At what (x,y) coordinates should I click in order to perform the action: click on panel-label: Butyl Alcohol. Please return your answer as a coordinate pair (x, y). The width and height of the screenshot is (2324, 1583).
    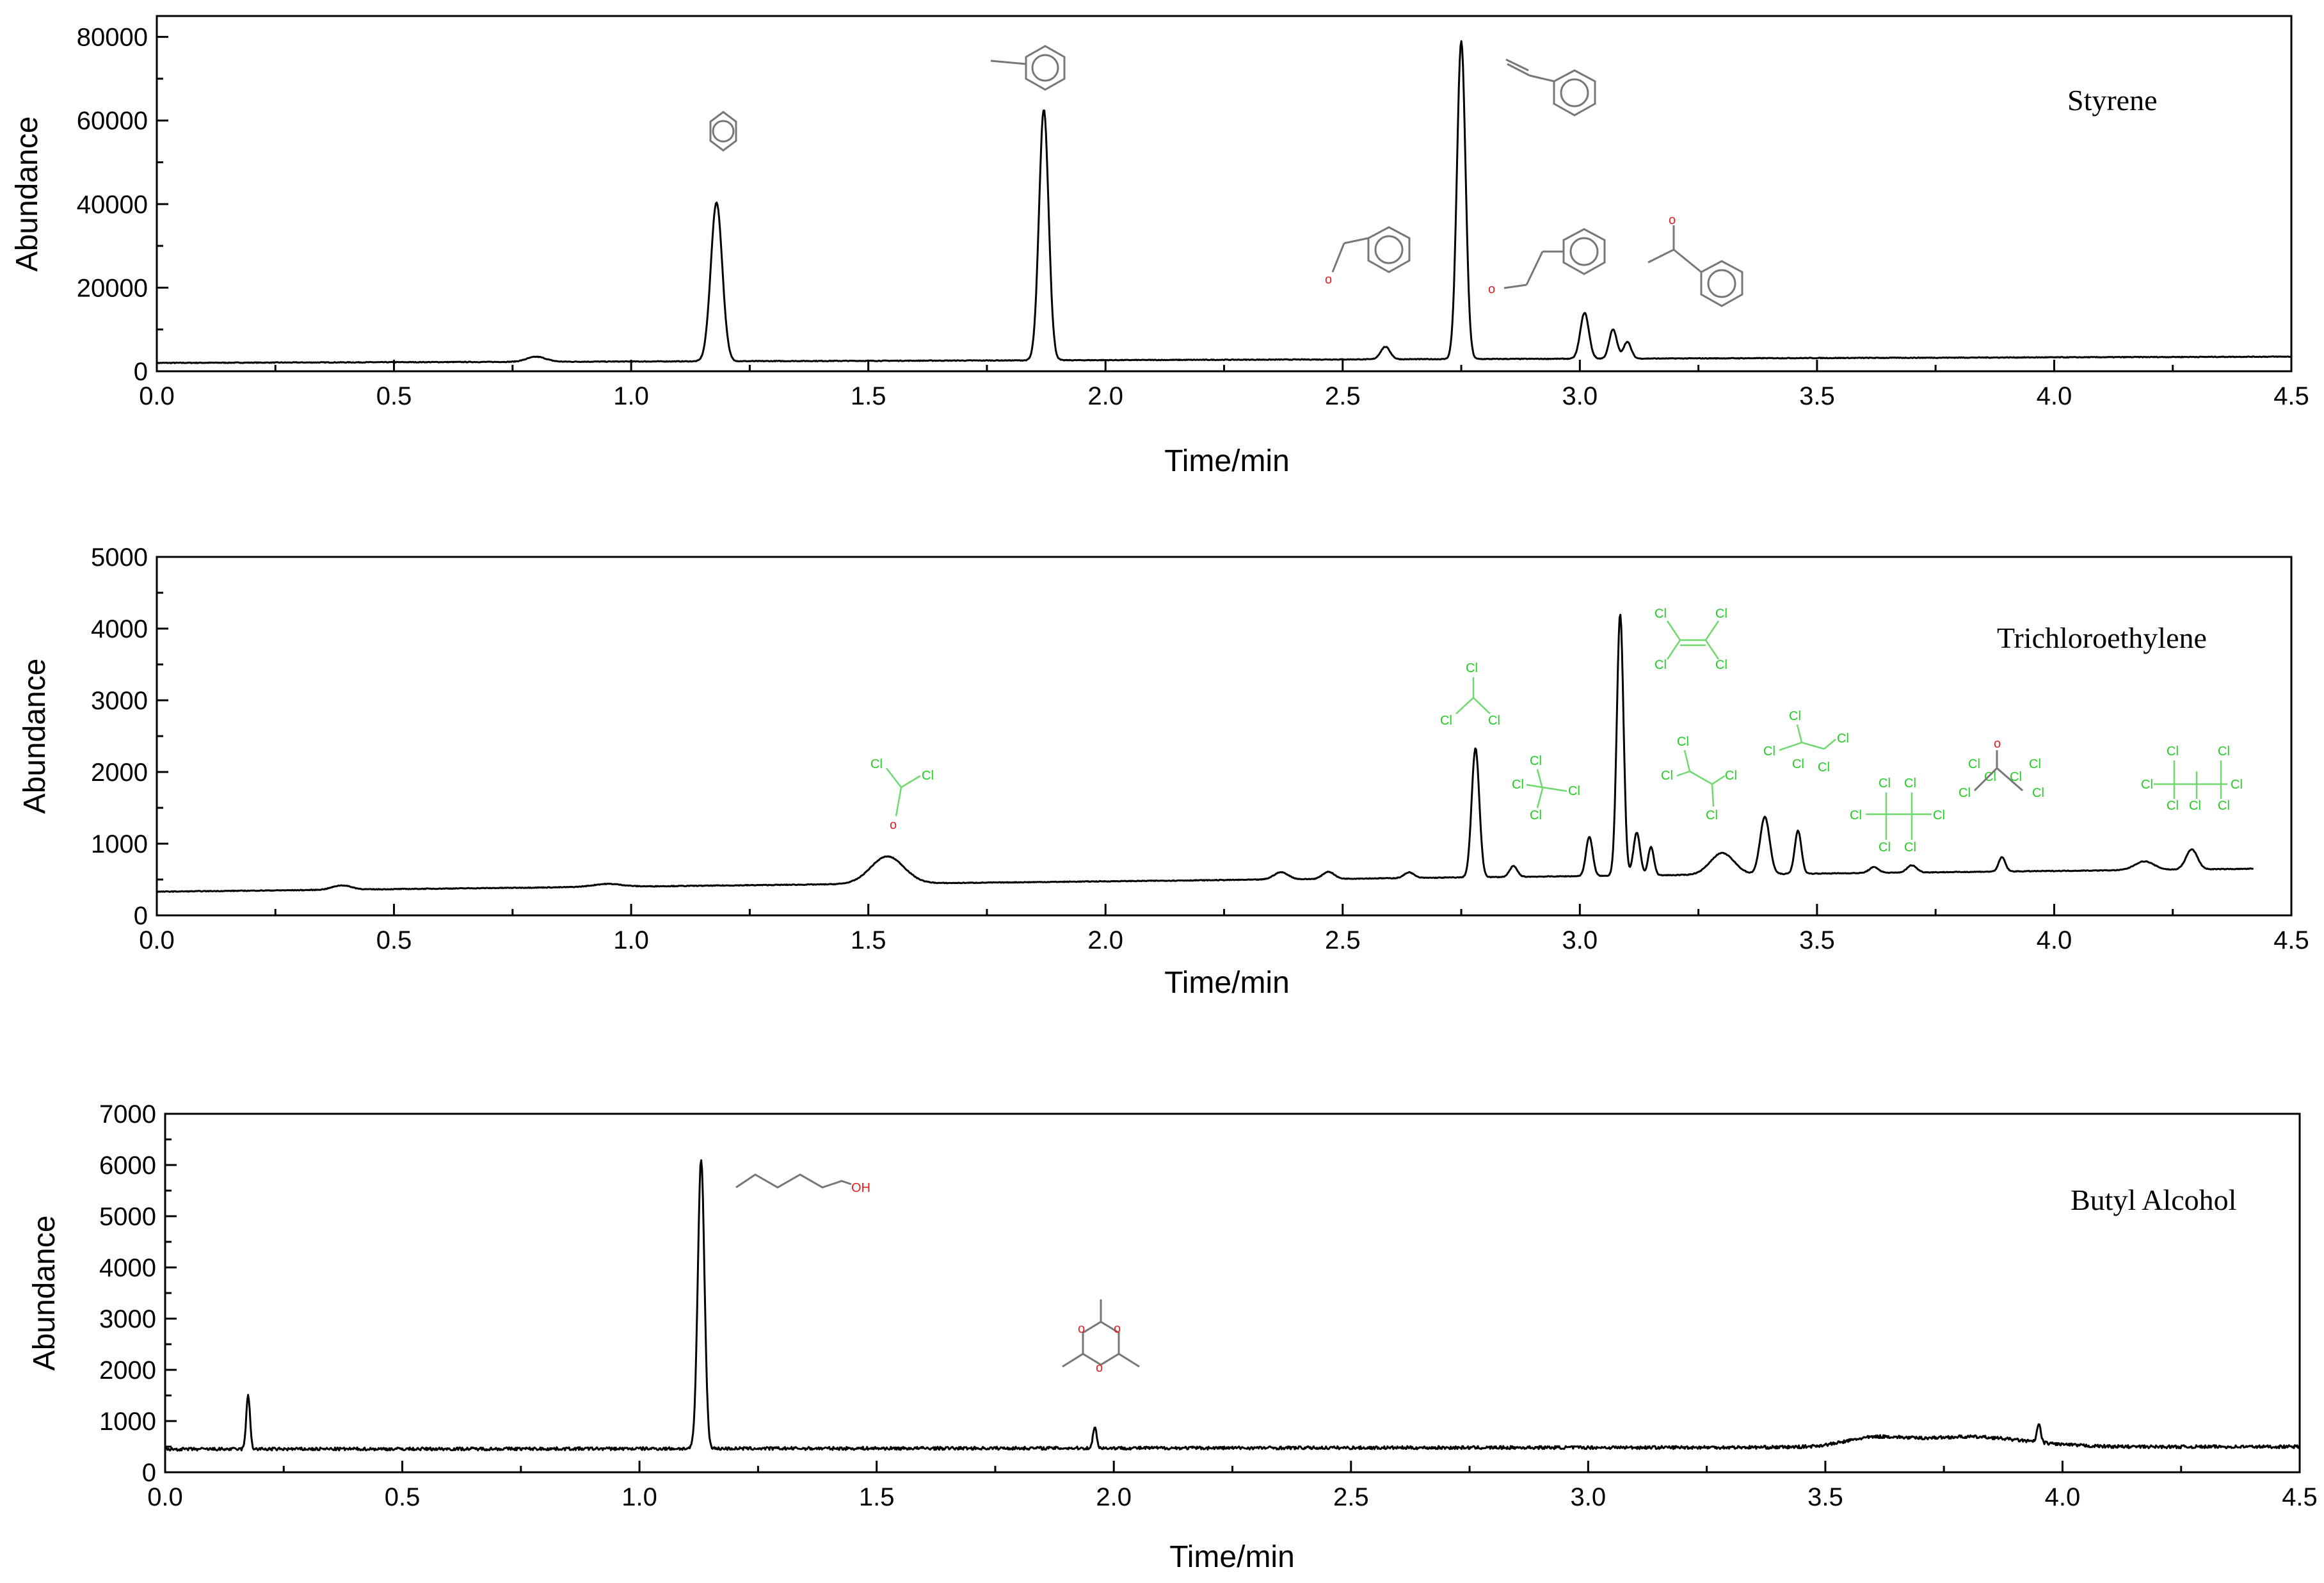
    Looking at the image, I should click on (2153, 1200).